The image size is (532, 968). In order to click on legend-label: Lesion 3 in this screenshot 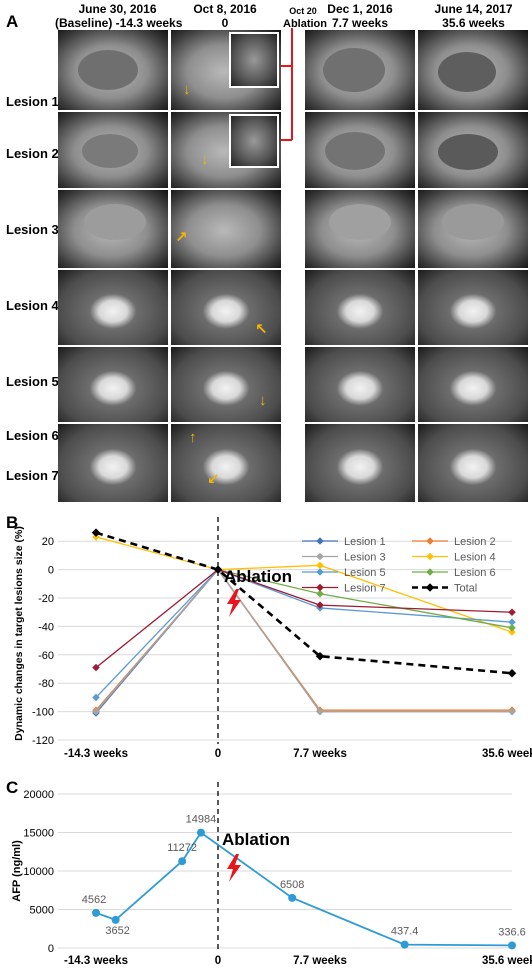, I will do `click(365, 558)`.